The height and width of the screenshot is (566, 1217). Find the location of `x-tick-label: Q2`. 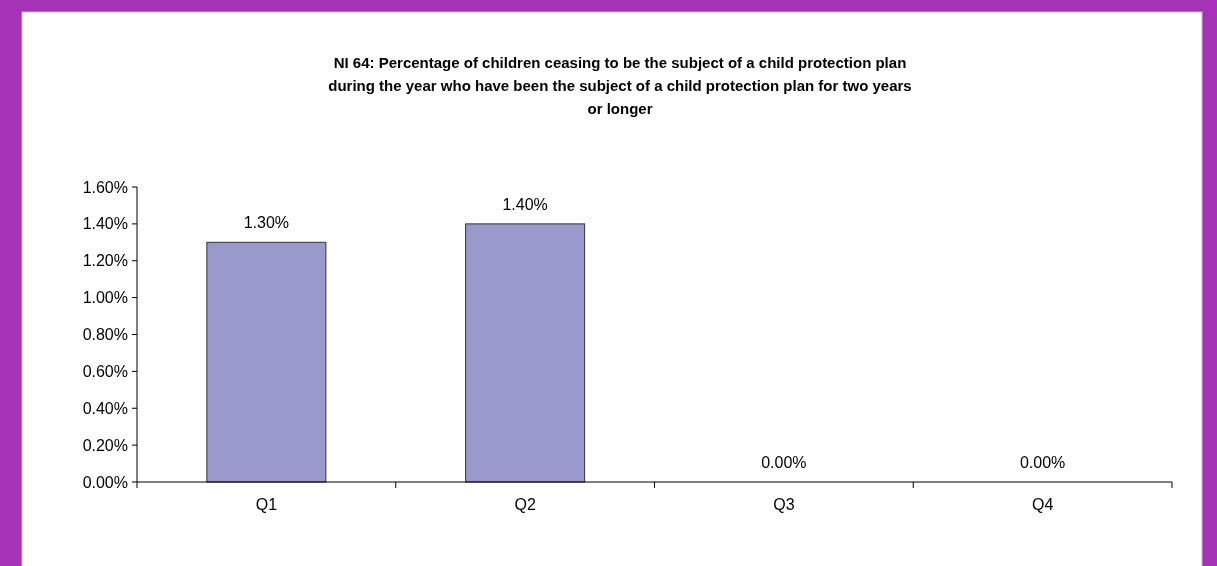

x-tick-label: Q2 is located at coordinates (525, 504).